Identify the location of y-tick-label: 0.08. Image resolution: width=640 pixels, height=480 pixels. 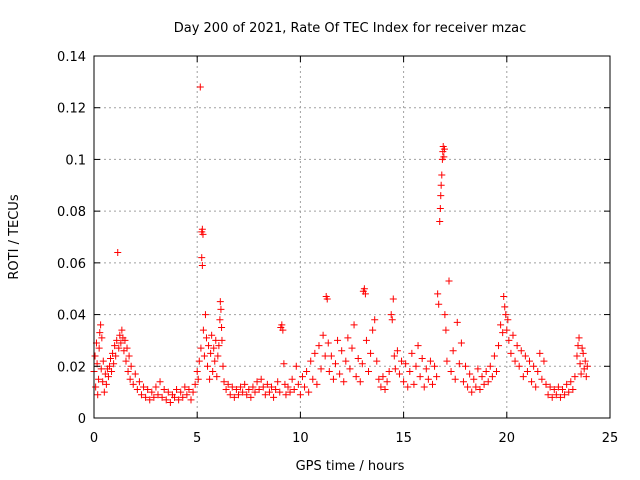
(71, 212).